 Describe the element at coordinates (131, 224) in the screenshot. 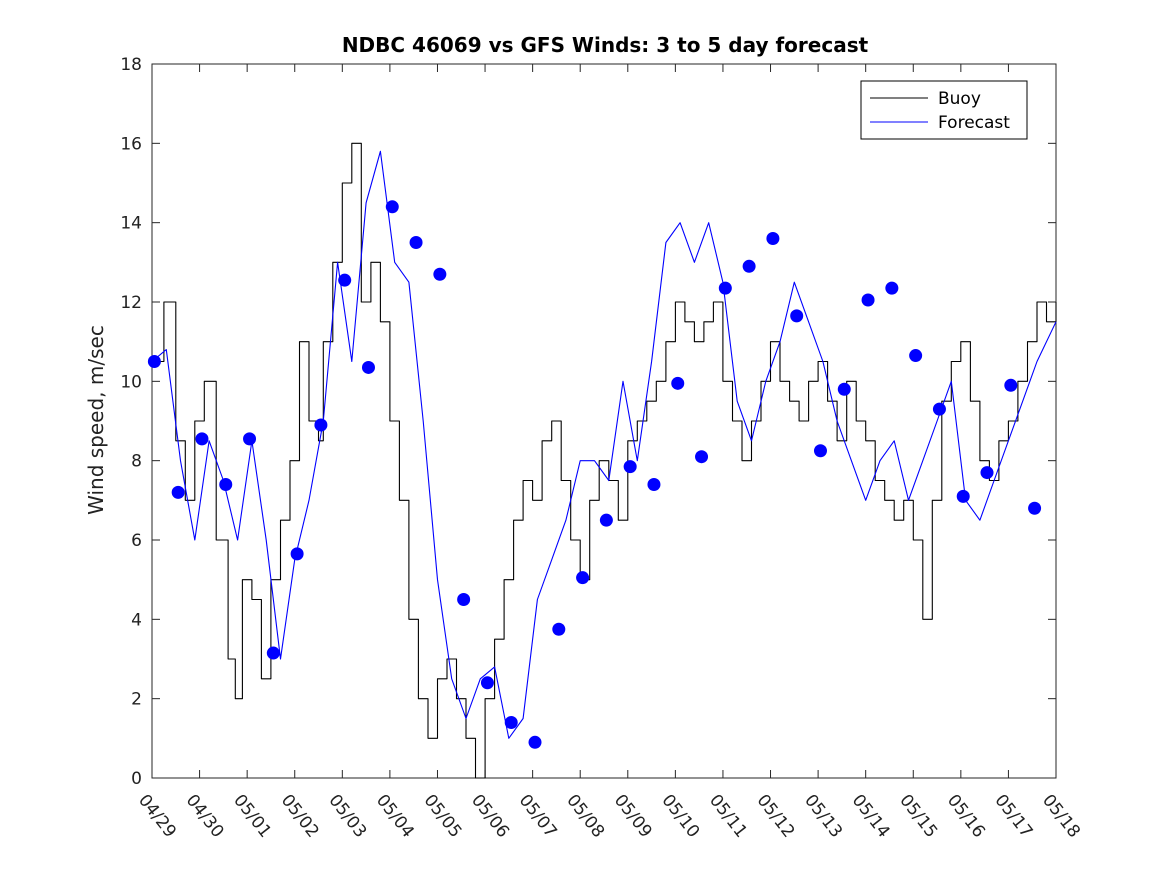

I see `y-tick-label: 14` at that location.